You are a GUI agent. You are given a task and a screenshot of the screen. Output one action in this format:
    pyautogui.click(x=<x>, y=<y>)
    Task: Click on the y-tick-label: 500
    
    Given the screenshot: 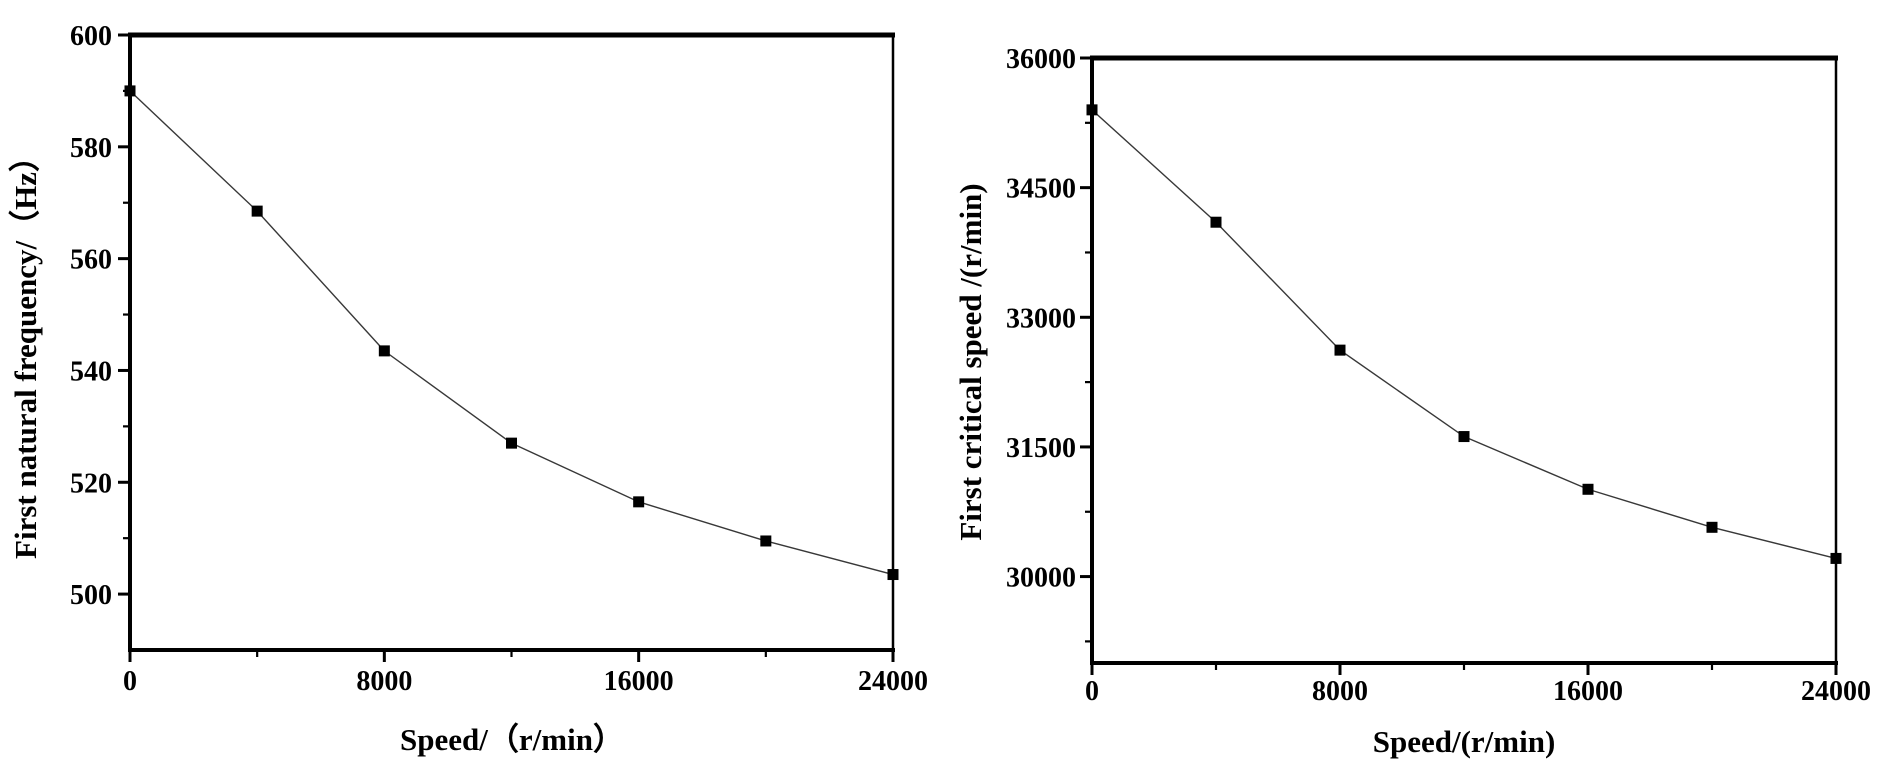 What is the action you would take?
    pyautogui.click(x=91, y=595)
    